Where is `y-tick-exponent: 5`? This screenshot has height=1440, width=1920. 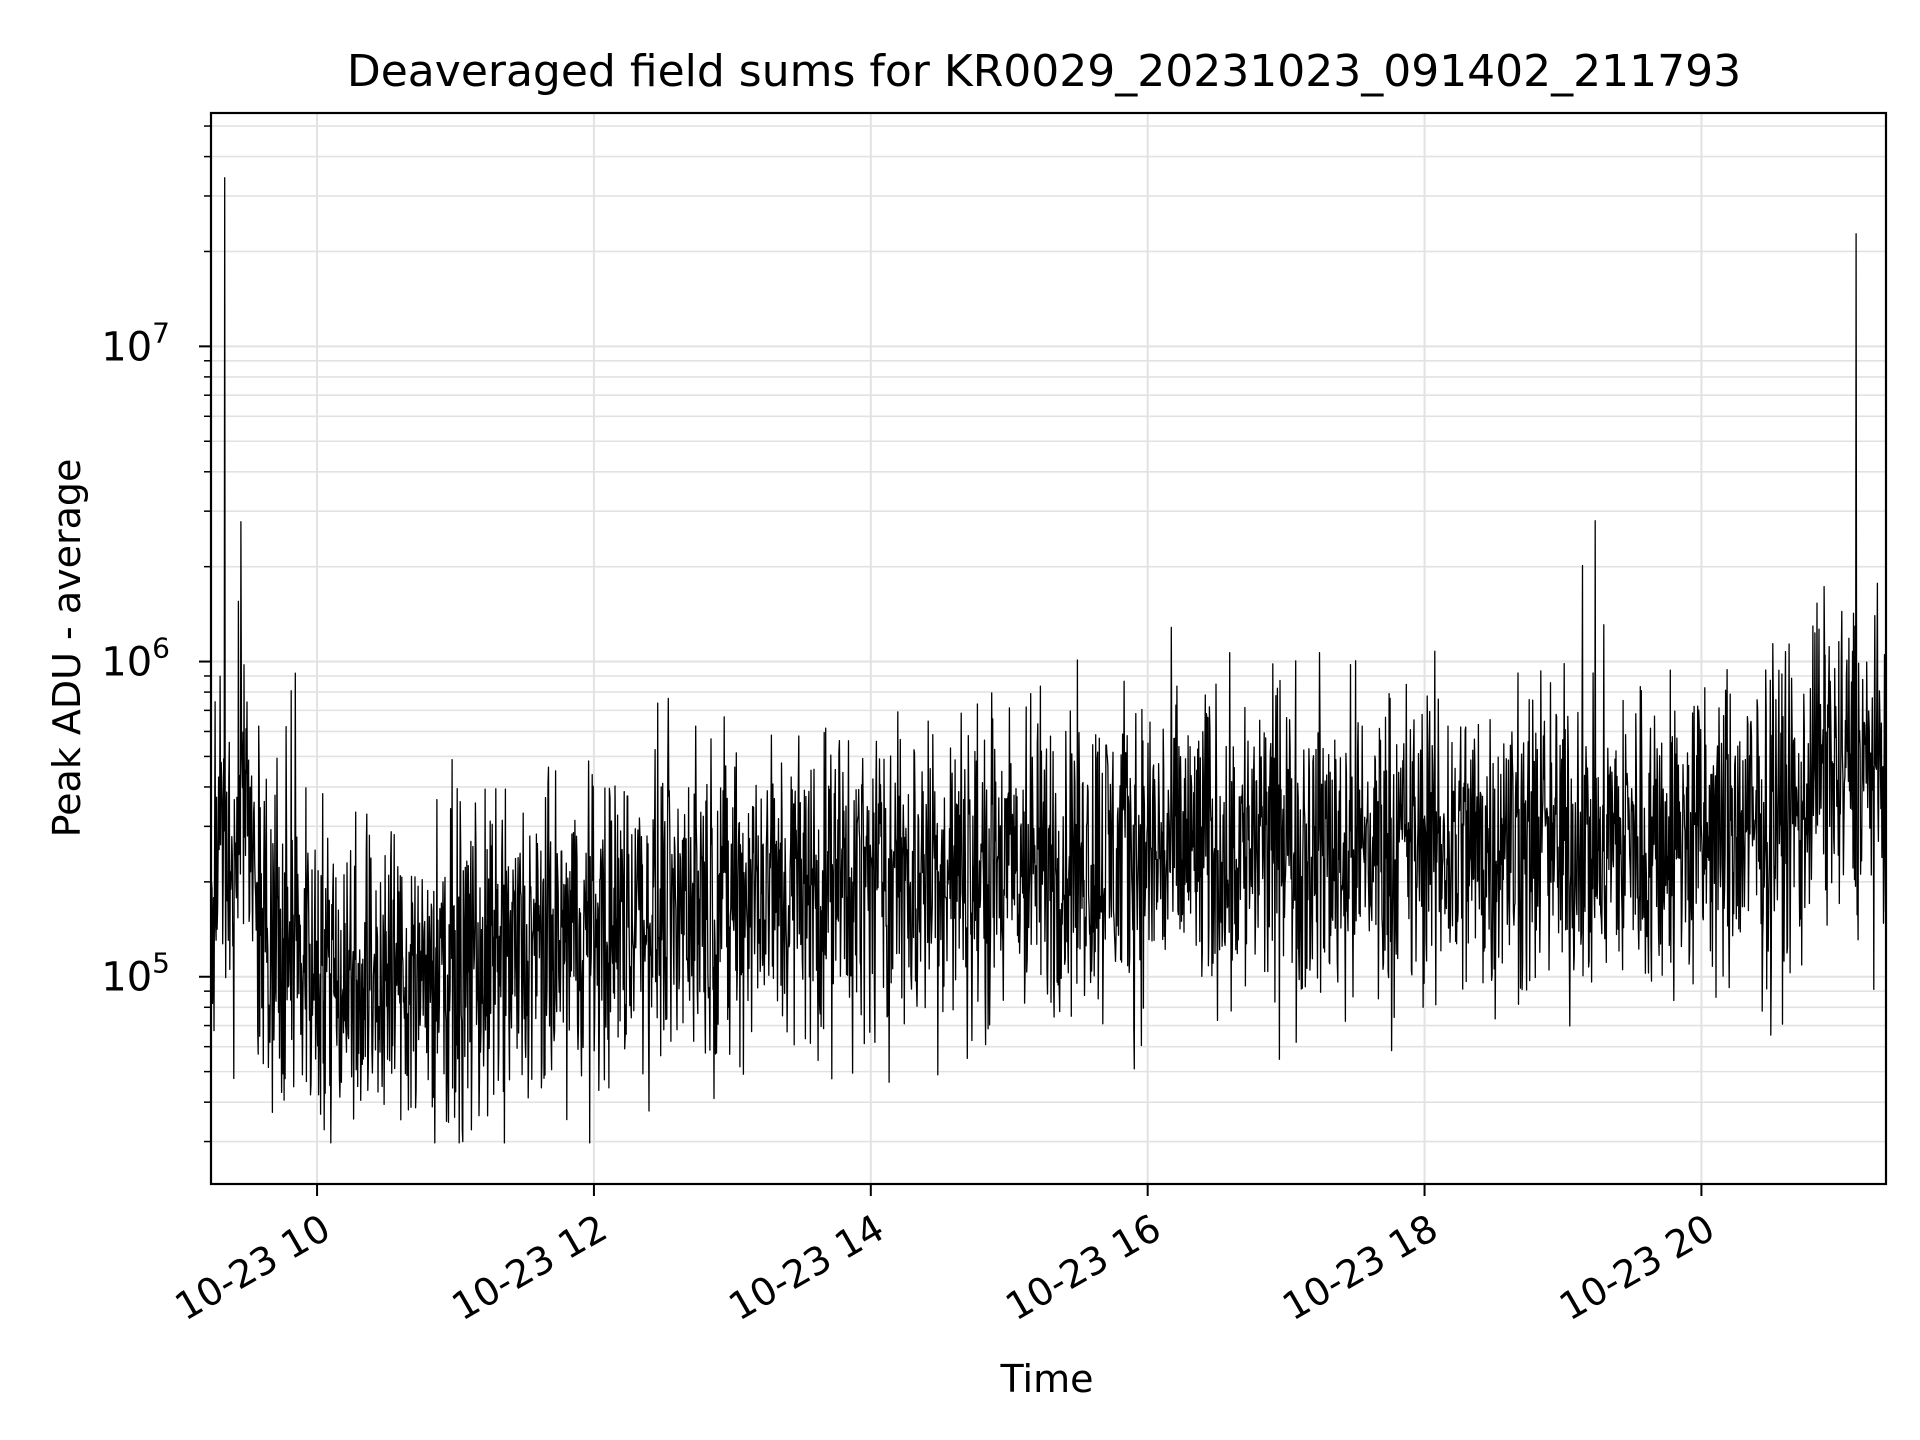
y-tick-exponent: 5 is located at coordinates (161, 963).